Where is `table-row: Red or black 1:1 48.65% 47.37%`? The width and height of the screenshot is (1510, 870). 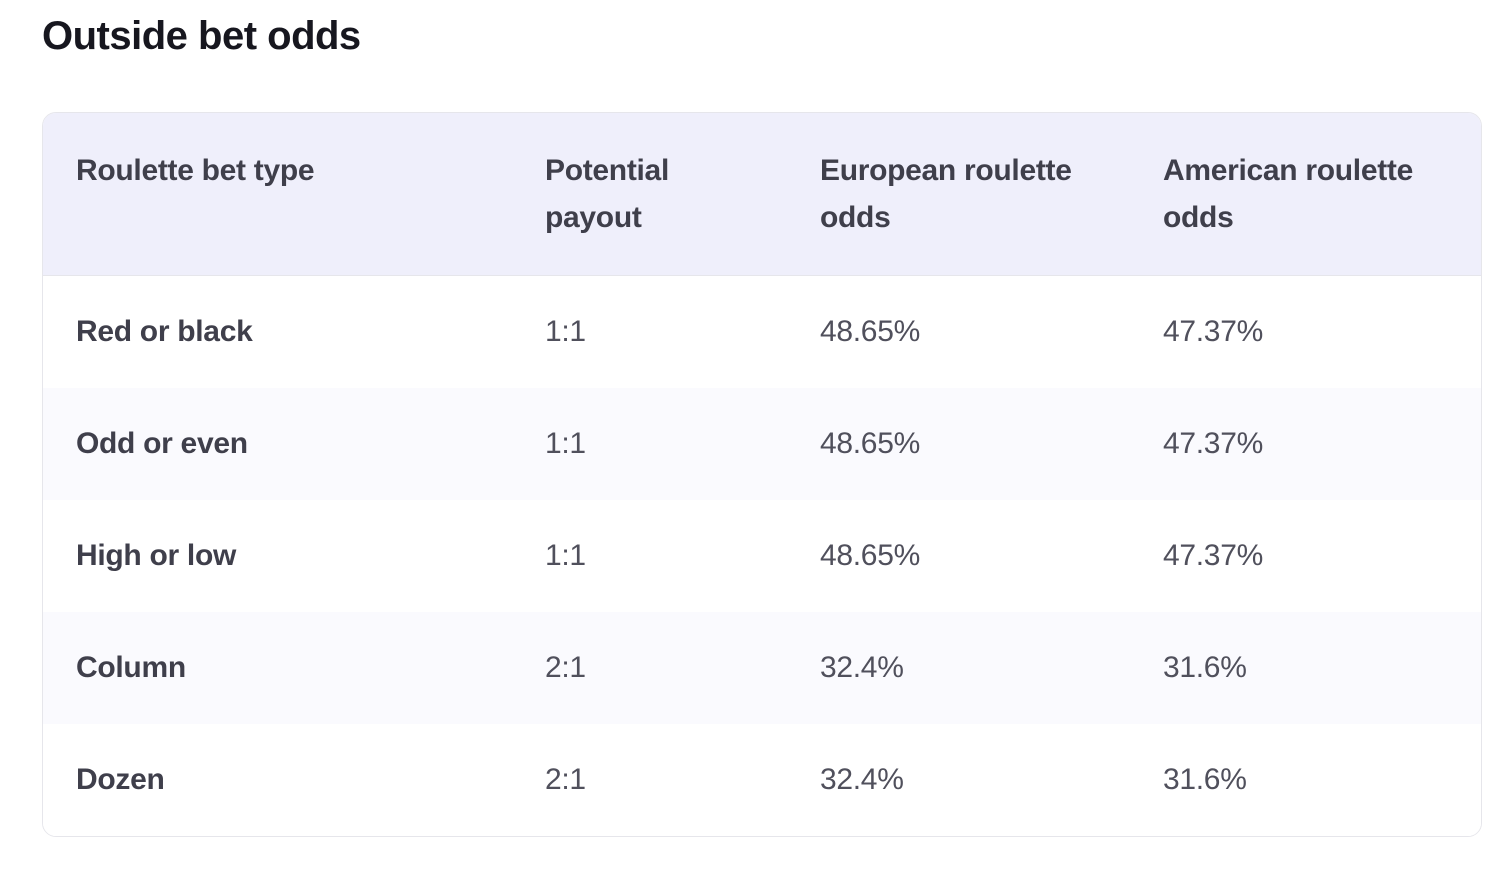
table-row: Red or black 1:1 48.65% 47.37% is located at coordinates (762, 331).